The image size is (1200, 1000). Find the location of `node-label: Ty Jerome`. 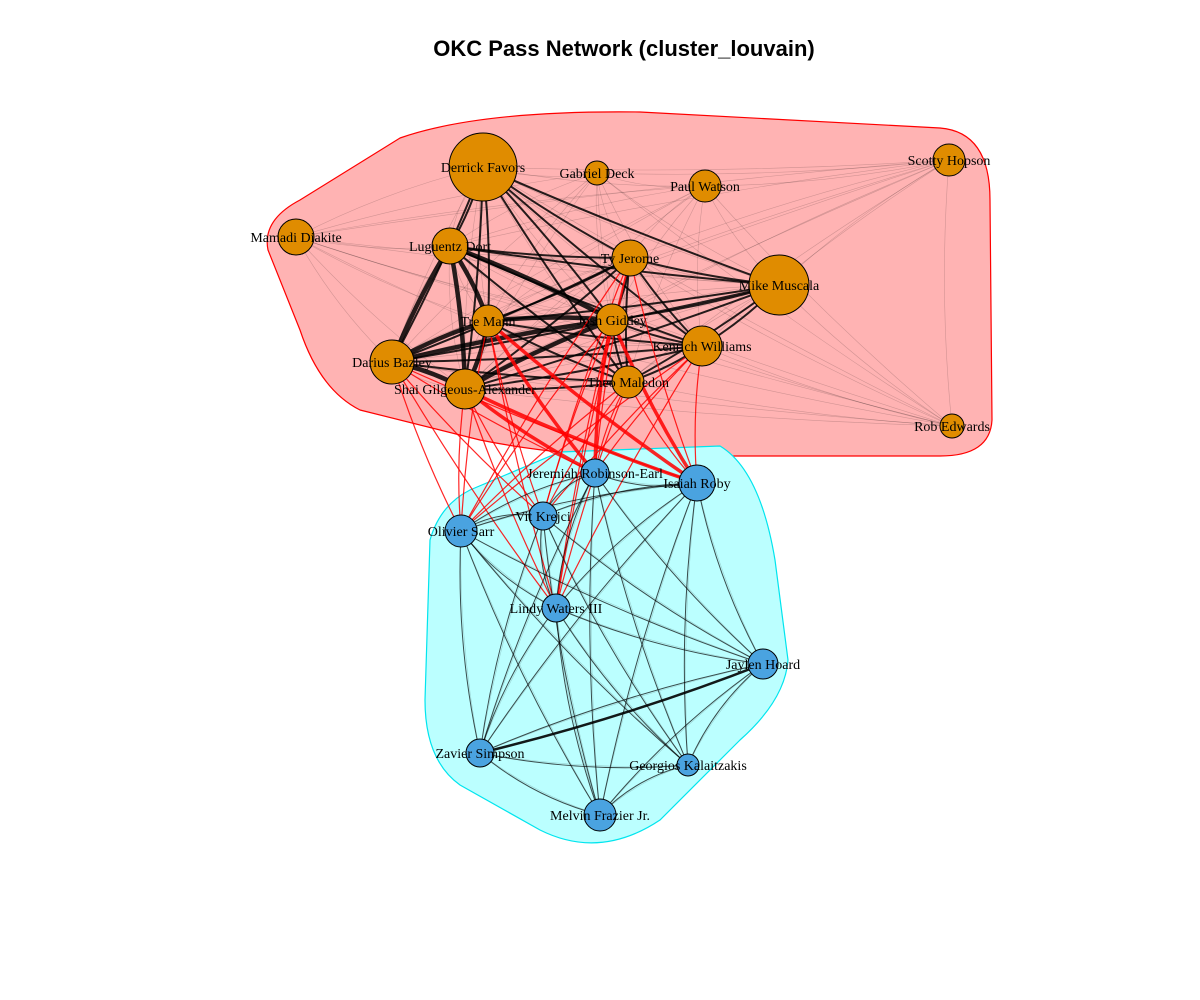

node-label: Ty Jerome is located at coordinates (630, 259).